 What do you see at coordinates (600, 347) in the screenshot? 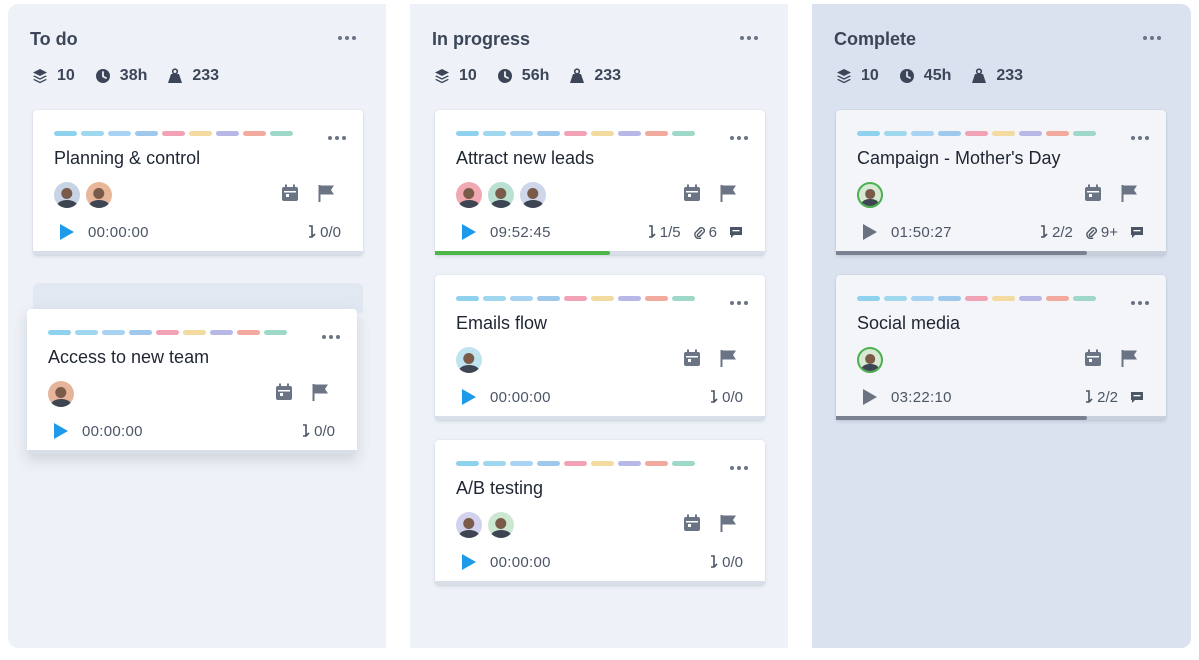
I see `task-card: Emails flow 00:00:00 0/0` at bounding box center [600, 347].